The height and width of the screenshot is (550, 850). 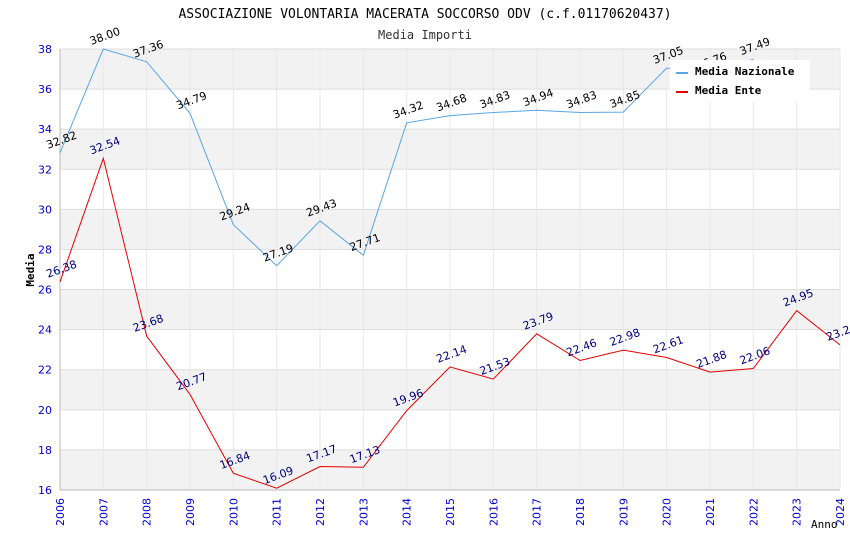 What do you see at coordinates (582, 347) in the screenshot?
I see `data-label: 22.46` at bounding box center [582, 347].